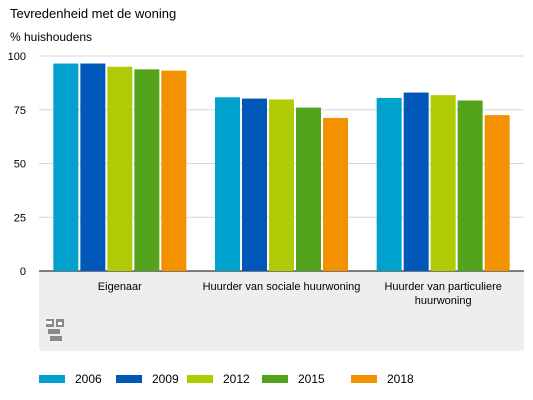 This screenshot has height=400, width=533. I want to click on y-tick-label: 25, so click(20, 218).